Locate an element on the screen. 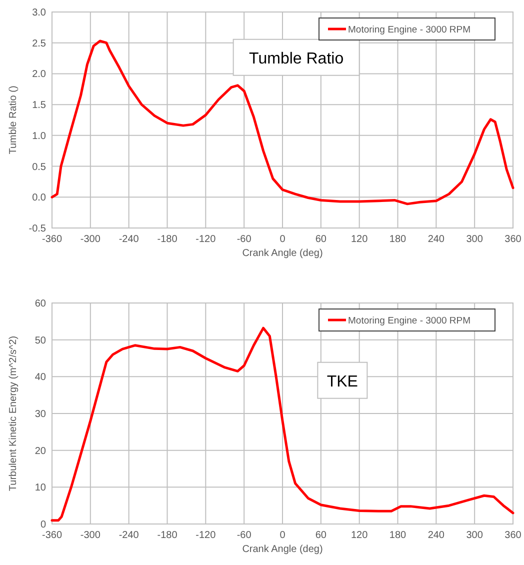  annotation: TKE is located at coordinates (342, 381).